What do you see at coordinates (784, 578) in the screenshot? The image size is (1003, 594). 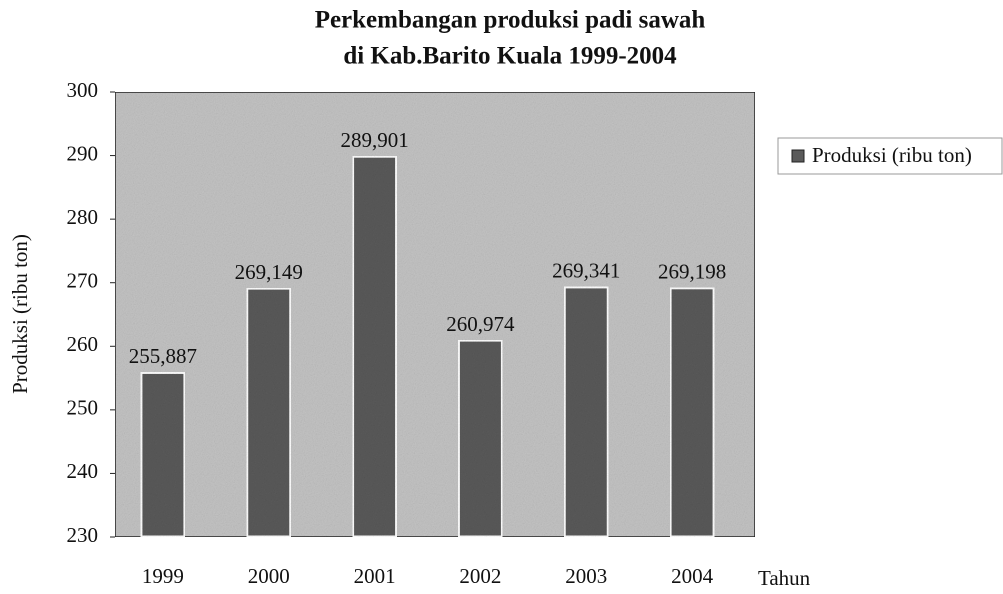 I see `x-axis-label: Tahun` at bounding box center [784, 578].